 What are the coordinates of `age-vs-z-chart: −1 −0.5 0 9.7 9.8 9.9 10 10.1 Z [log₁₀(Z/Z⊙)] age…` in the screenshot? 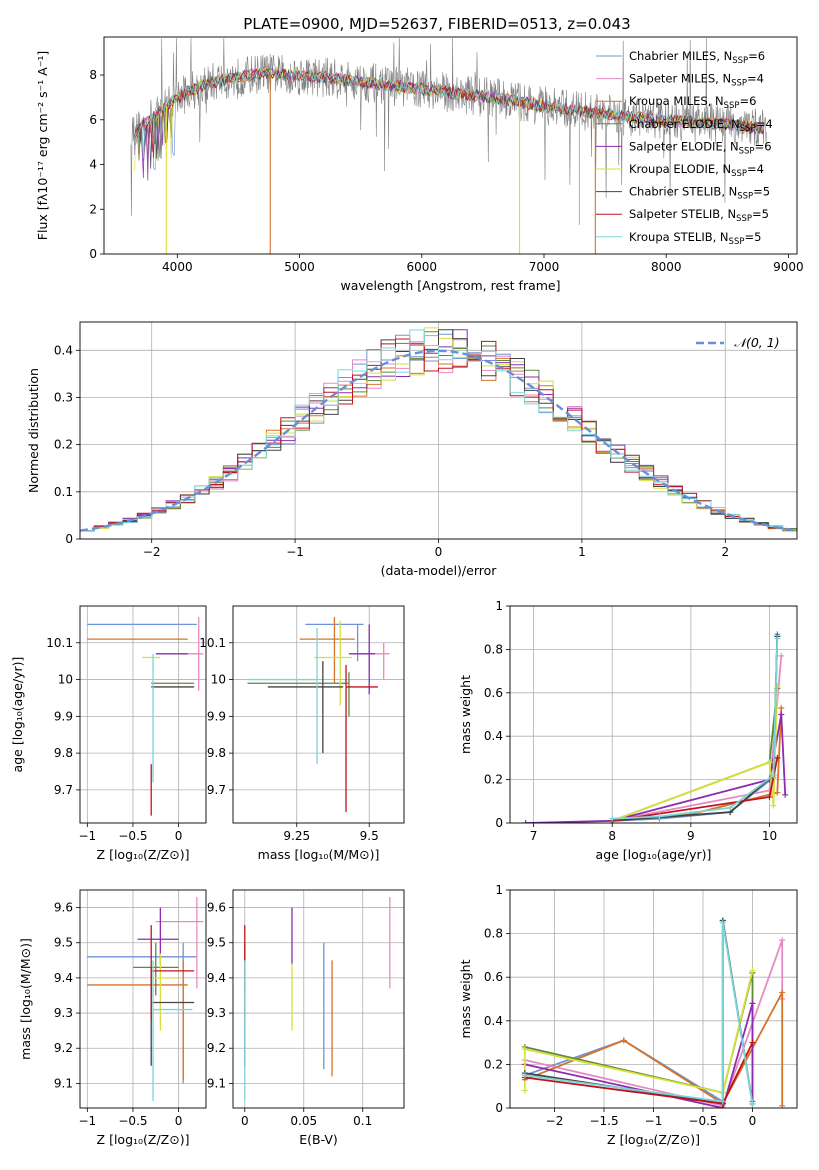 It's located at (108, 733).